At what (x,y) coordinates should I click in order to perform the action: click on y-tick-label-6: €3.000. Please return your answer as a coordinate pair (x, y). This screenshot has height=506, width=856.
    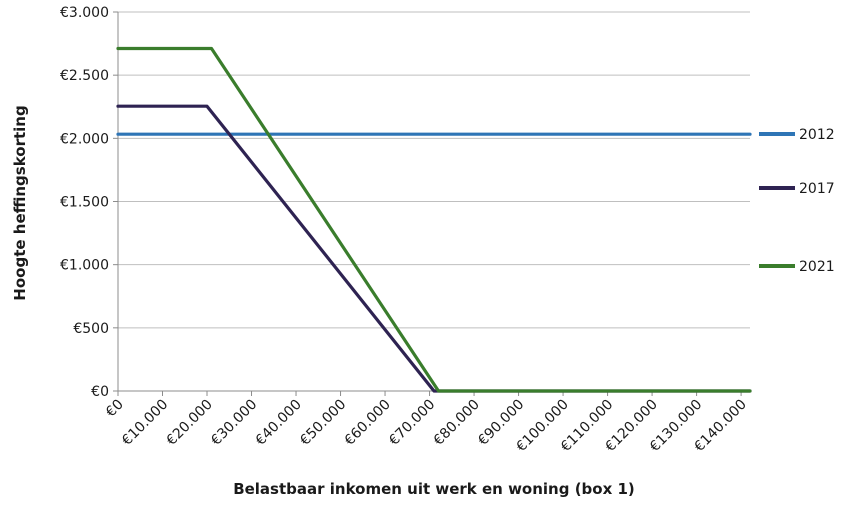
    Looking at the image, I should click on (84, 13).